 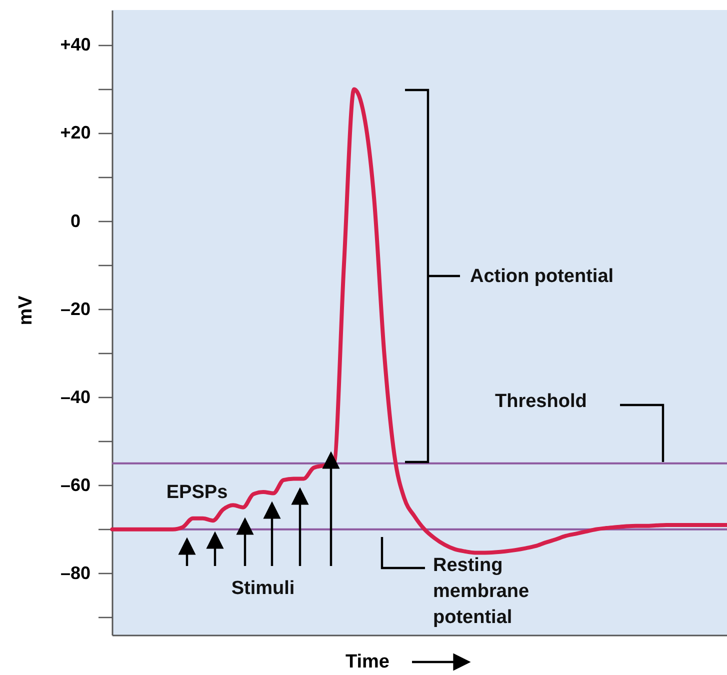 I want to click on y-tick-label: +20, so click(x=75, y=132).